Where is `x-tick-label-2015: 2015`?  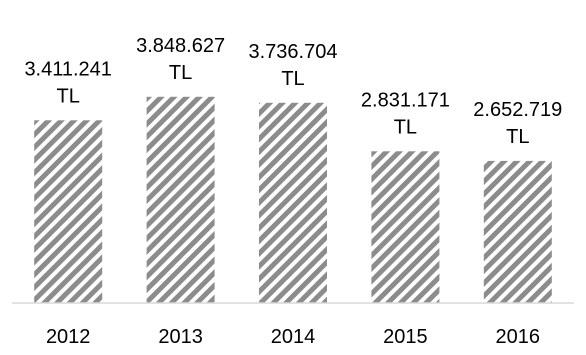
x-tick-label-2015: 2015 is located at coordinates (405, 337).